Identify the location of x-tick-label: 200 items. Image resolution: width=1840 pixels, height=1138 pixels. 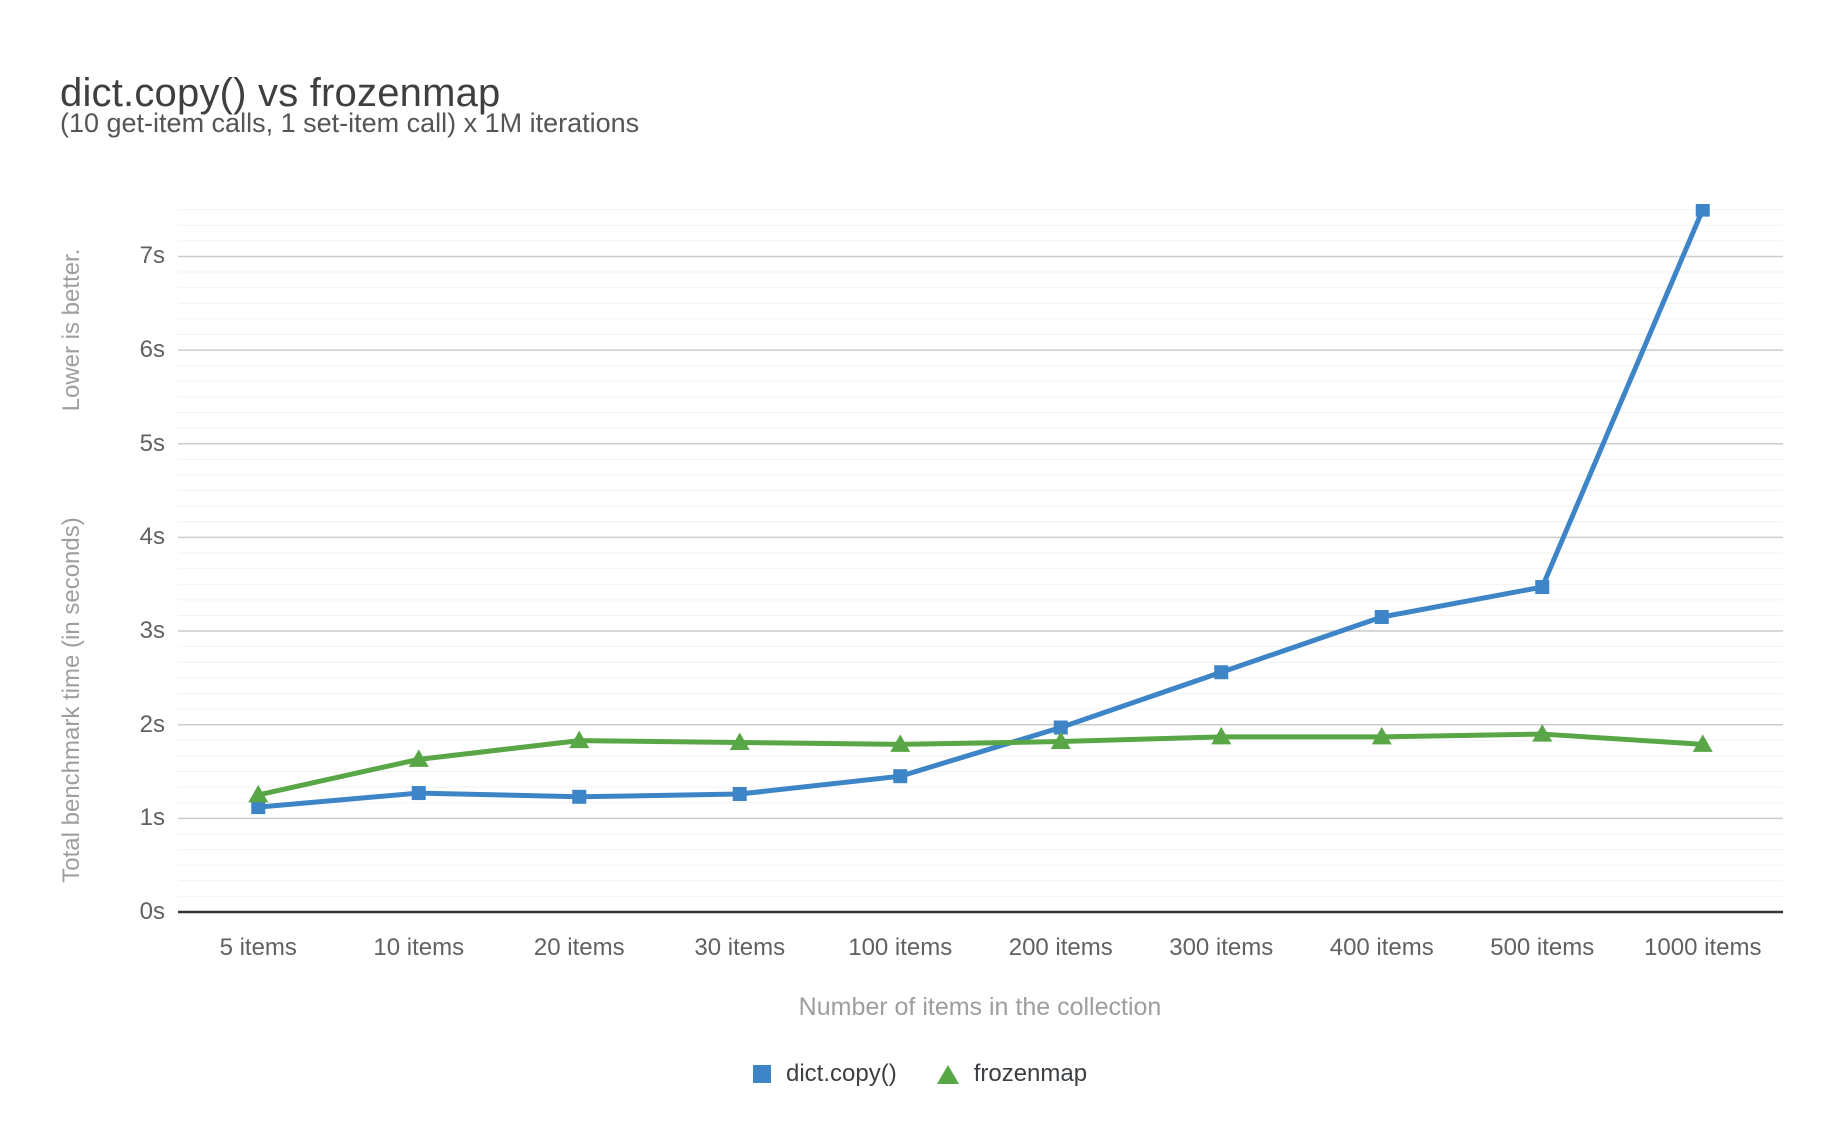
(1060, 947).